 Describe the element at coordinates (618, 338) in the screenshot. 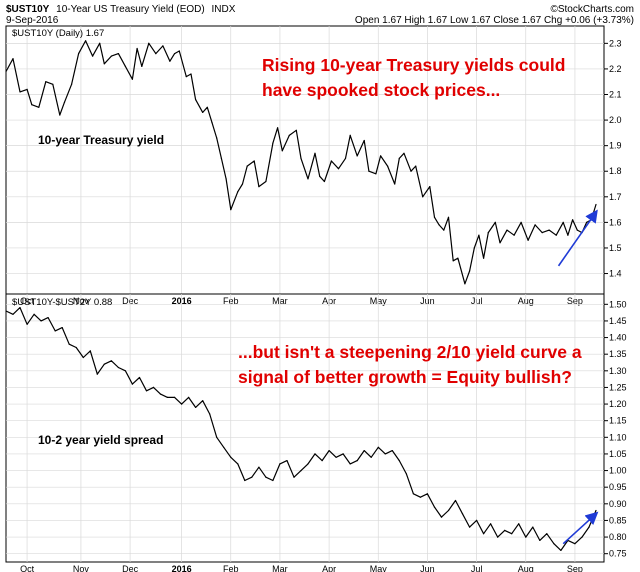

I see `y-tick-label: 1.40` at that location.